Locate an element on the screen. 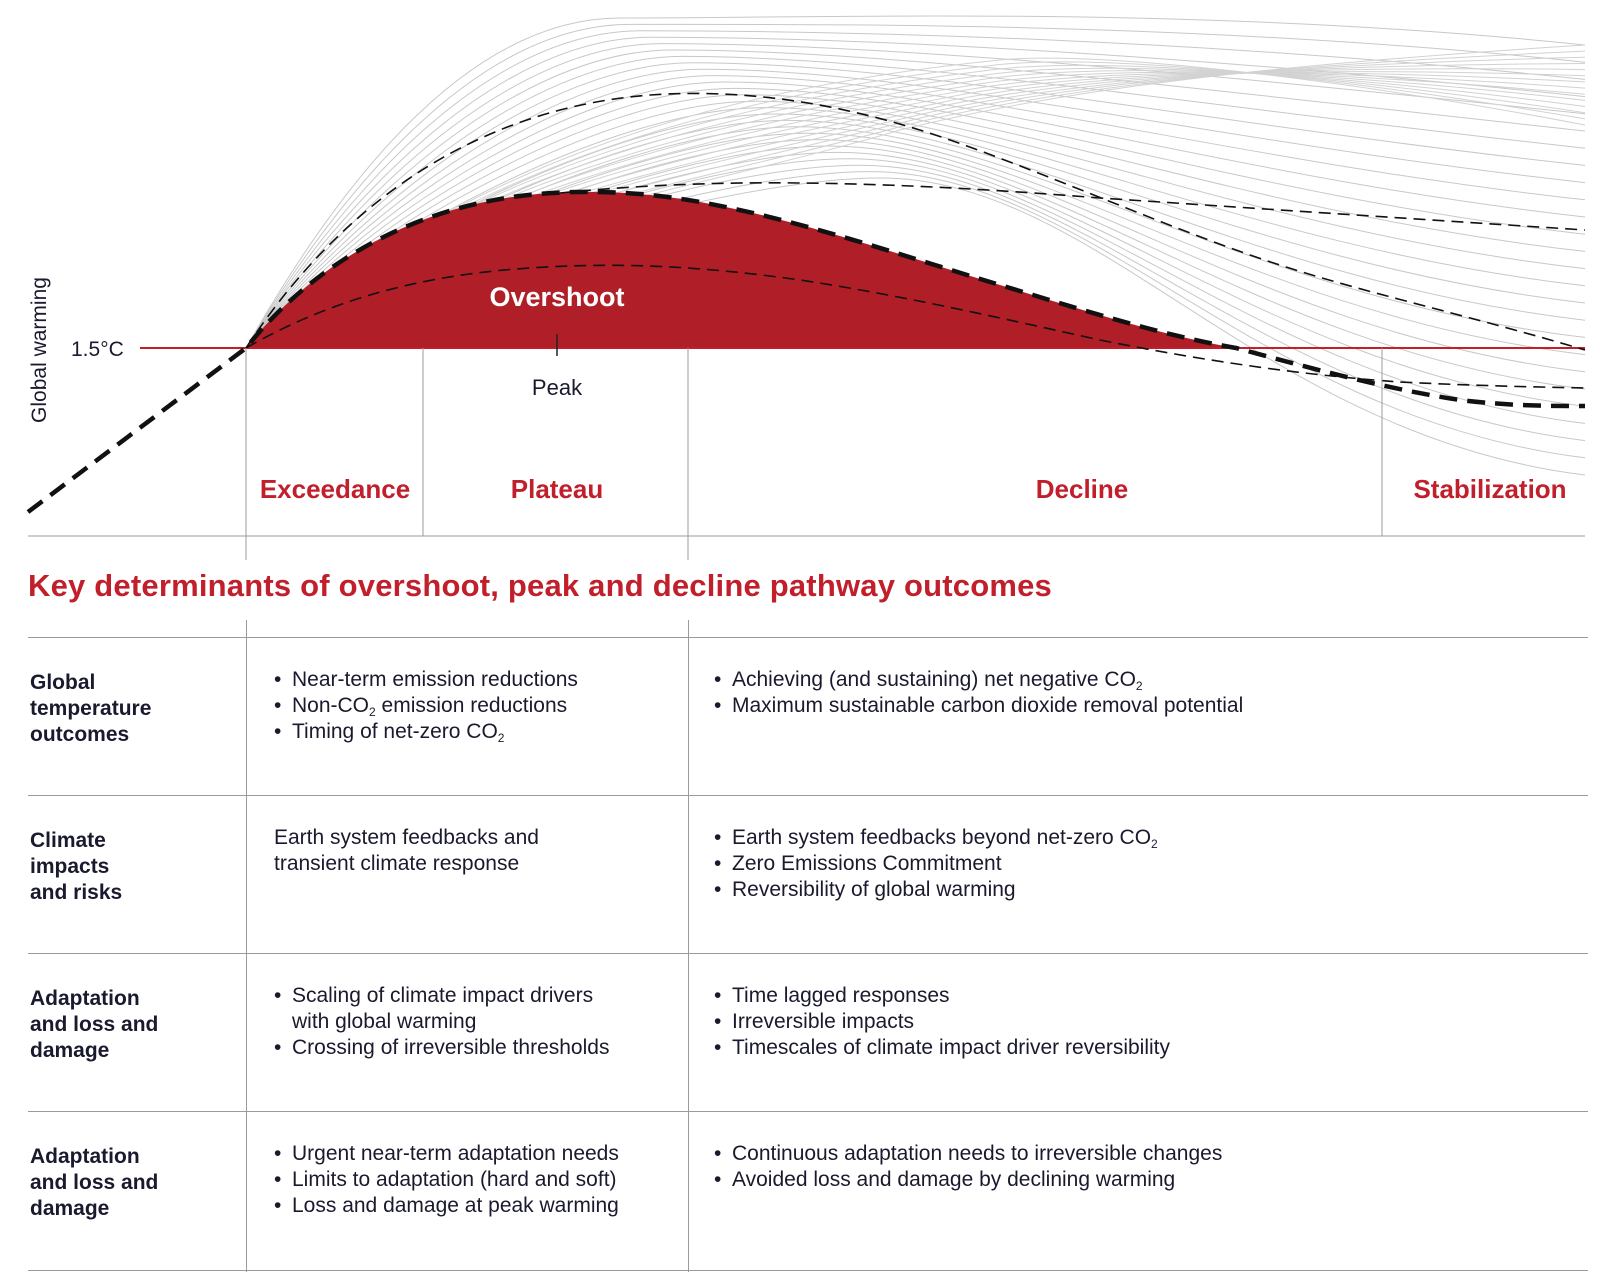 The image size is (1600, 1274). cell-text: Urgent near-term adaptation needs is located at coordinates (455, 1153).